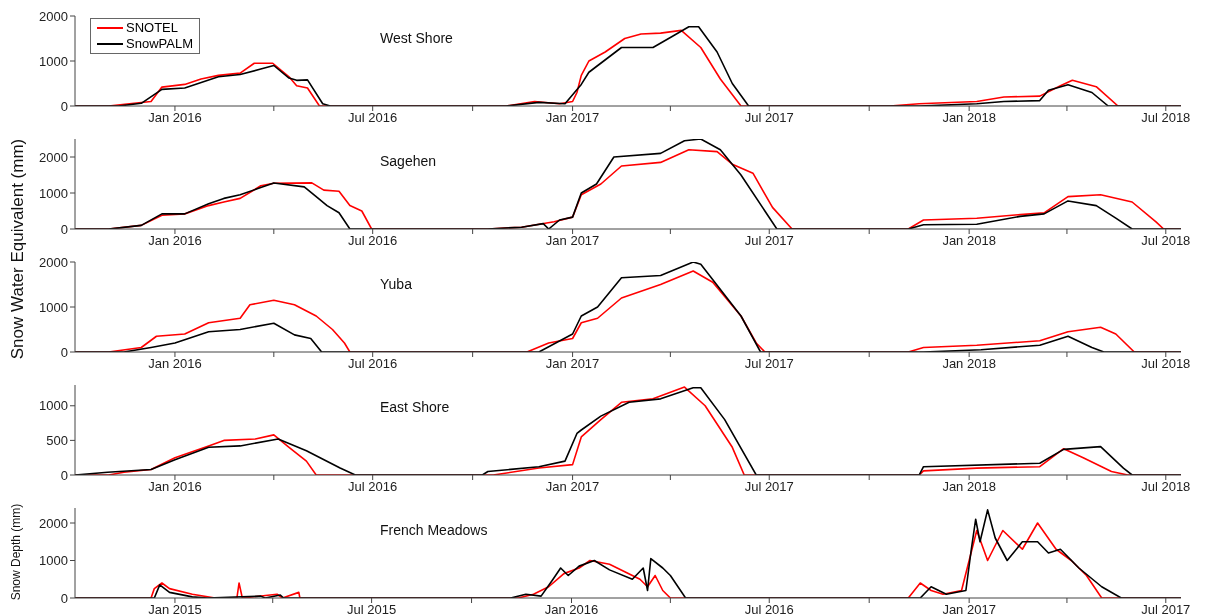  What do you see at coordinates (57, 440) in the screenshot?
I see `y-tick-label: 500` at bounding box center [57, 440].